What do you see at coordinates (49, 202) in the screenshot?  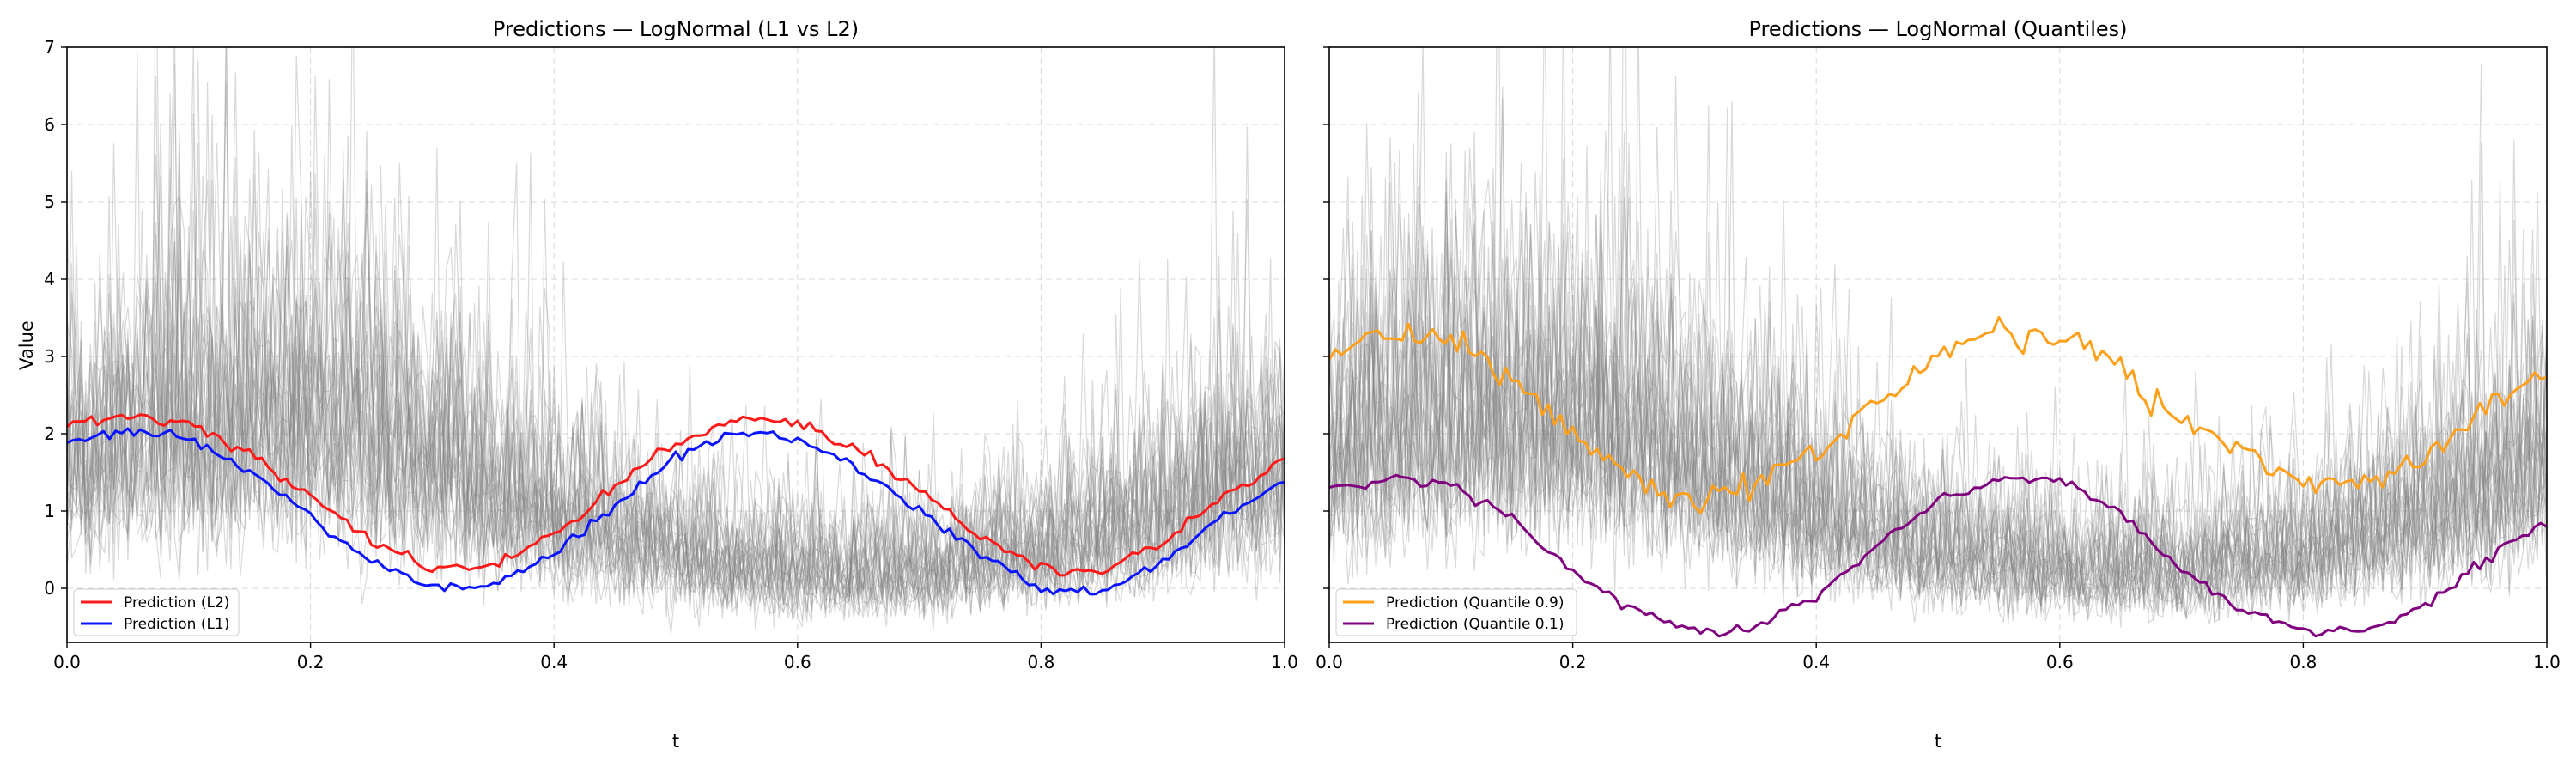 I see `left-y-tick-label: 5` at bounding box center [49, 202].